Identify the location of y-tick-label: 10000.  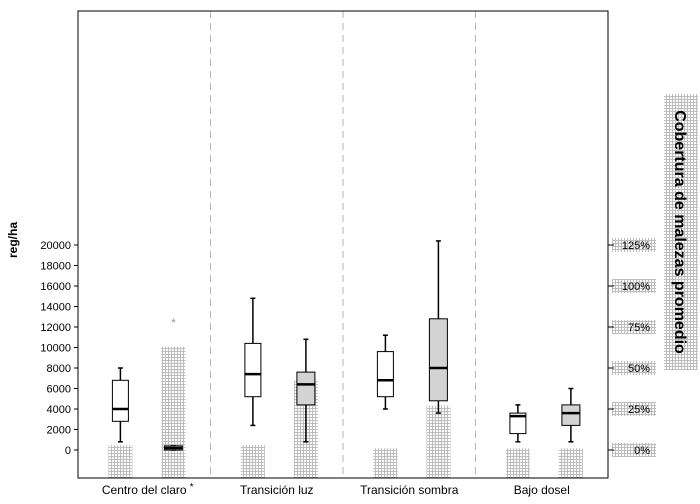
(55, 349).